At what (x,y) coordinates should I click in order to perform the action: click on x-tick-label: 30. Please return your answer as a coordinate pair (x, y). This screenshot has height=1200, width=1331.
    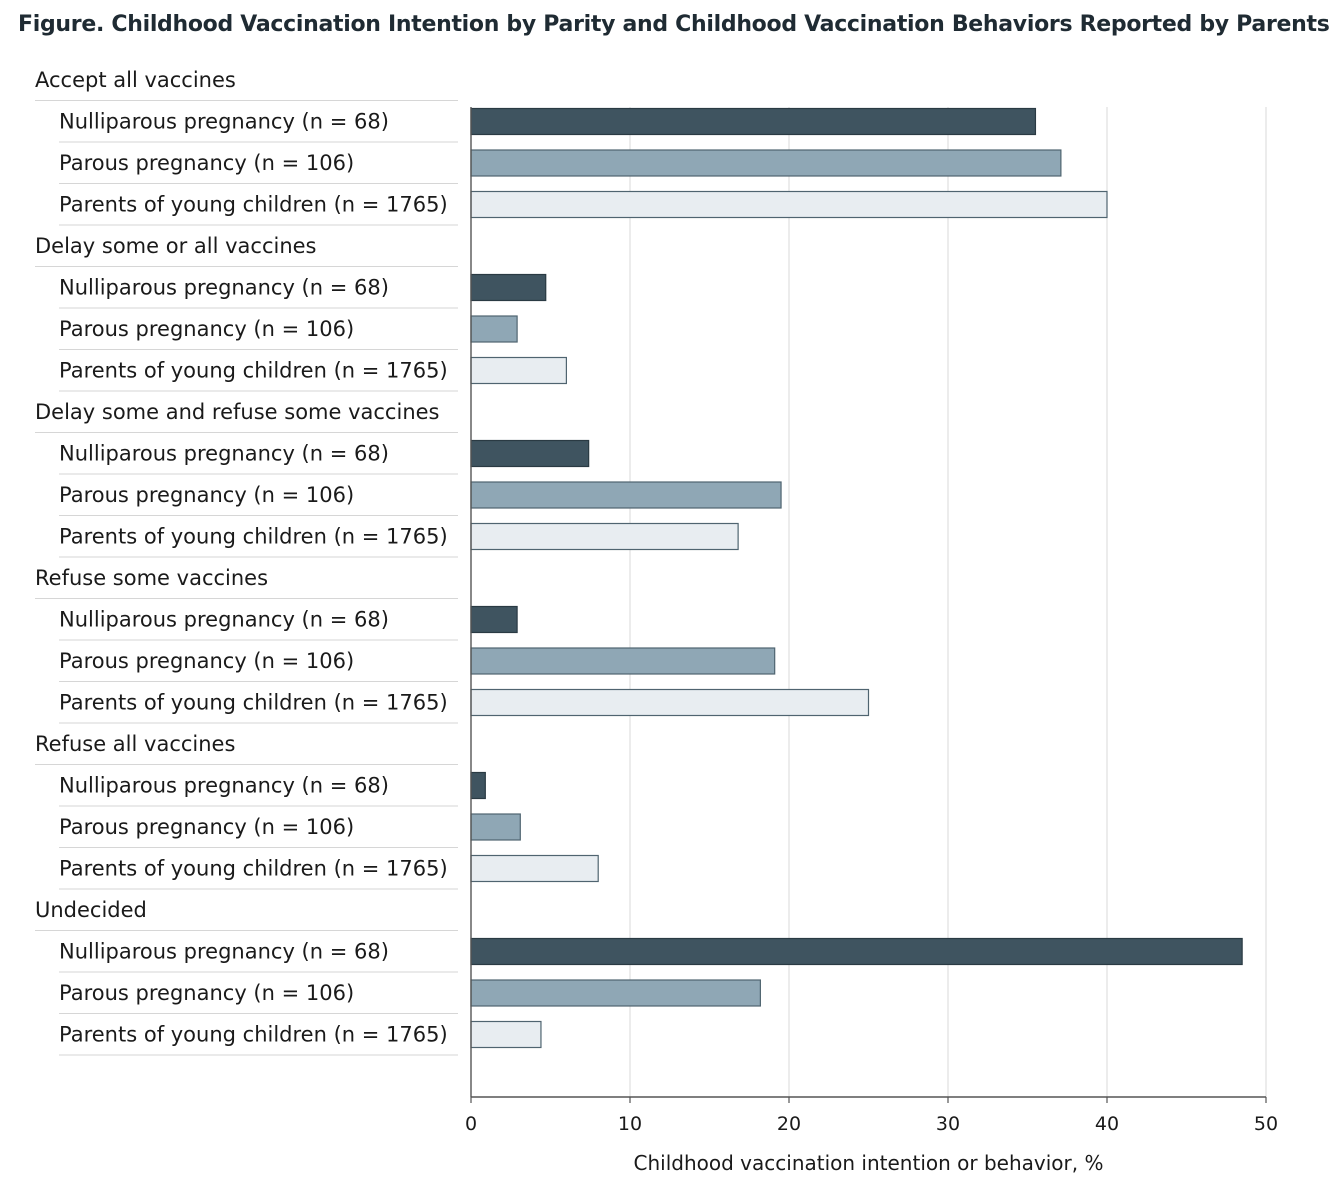
    Looking at the image, I should click on (948, 1124).